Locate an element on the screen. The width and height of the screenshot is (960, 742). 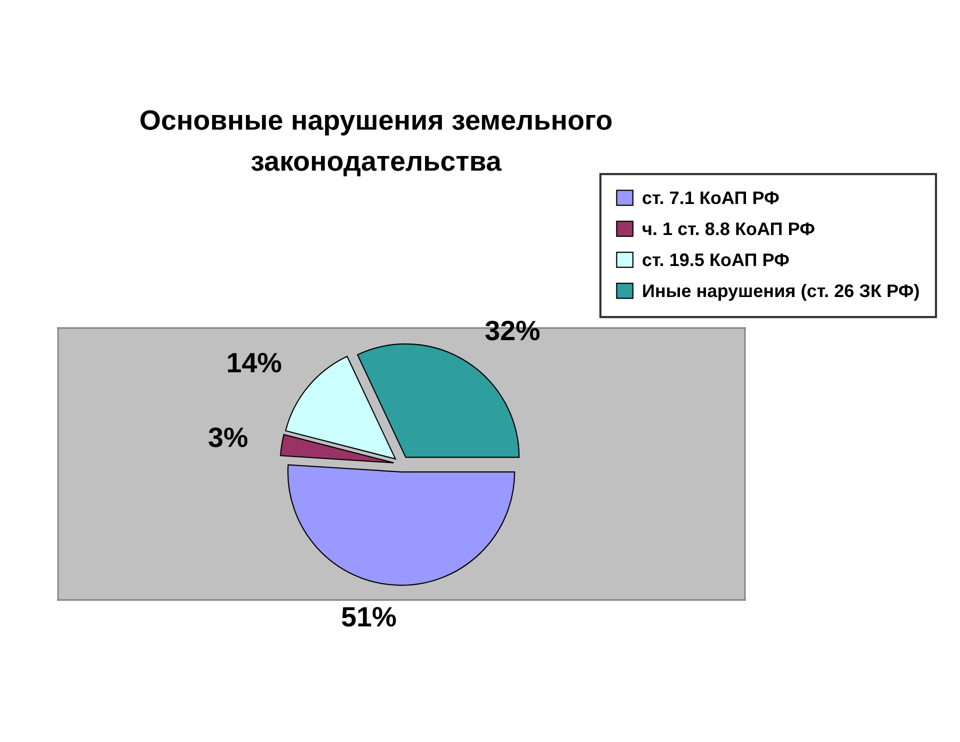
data-label: 3% is located at coordinates (228, 437).